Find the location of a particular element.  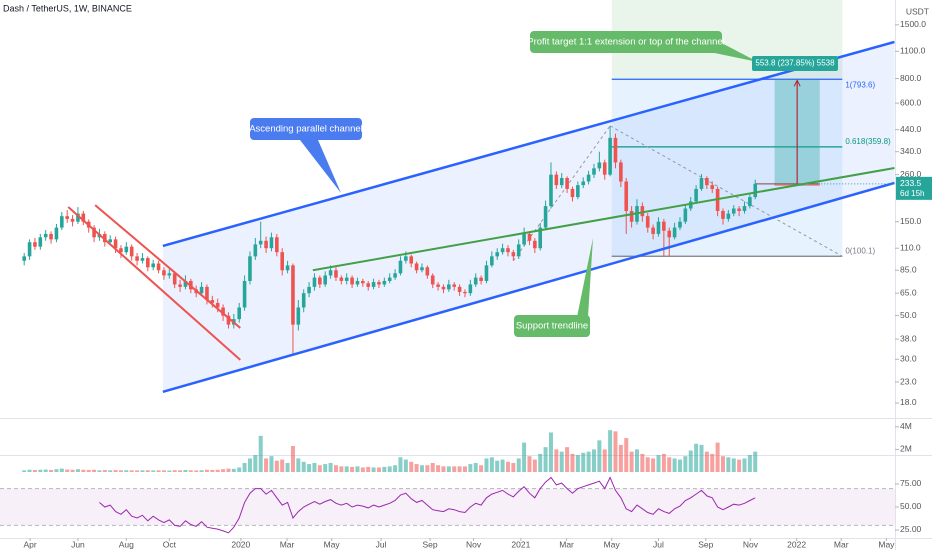

y-tick-label: 23.0 is located at coordinates (908, 381).